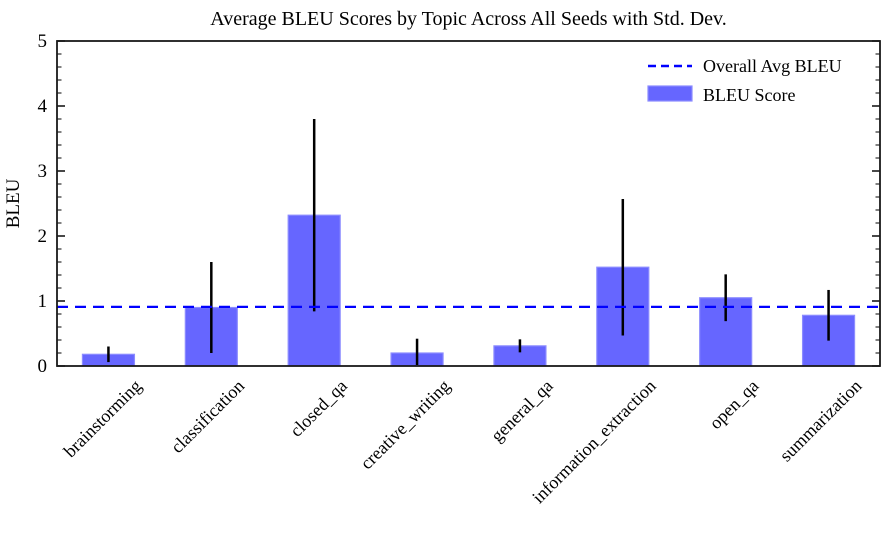 The image size is (892, 533). Describe the element at coordinates (13, 203) in the screenshot. I see `y-axis-label: BLEU` at that location.